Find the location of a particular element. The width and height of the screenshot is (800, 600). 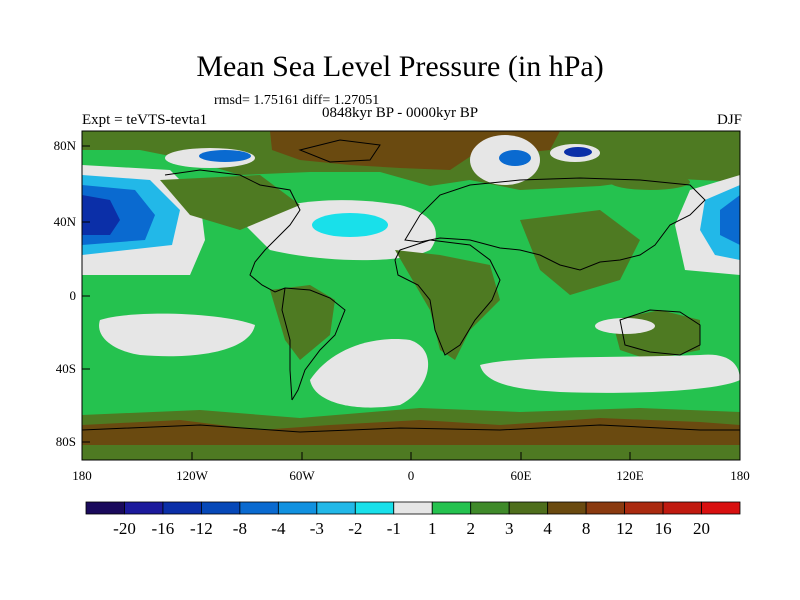

colorbar-label-8: 1 is located at coordinates (432, 528).